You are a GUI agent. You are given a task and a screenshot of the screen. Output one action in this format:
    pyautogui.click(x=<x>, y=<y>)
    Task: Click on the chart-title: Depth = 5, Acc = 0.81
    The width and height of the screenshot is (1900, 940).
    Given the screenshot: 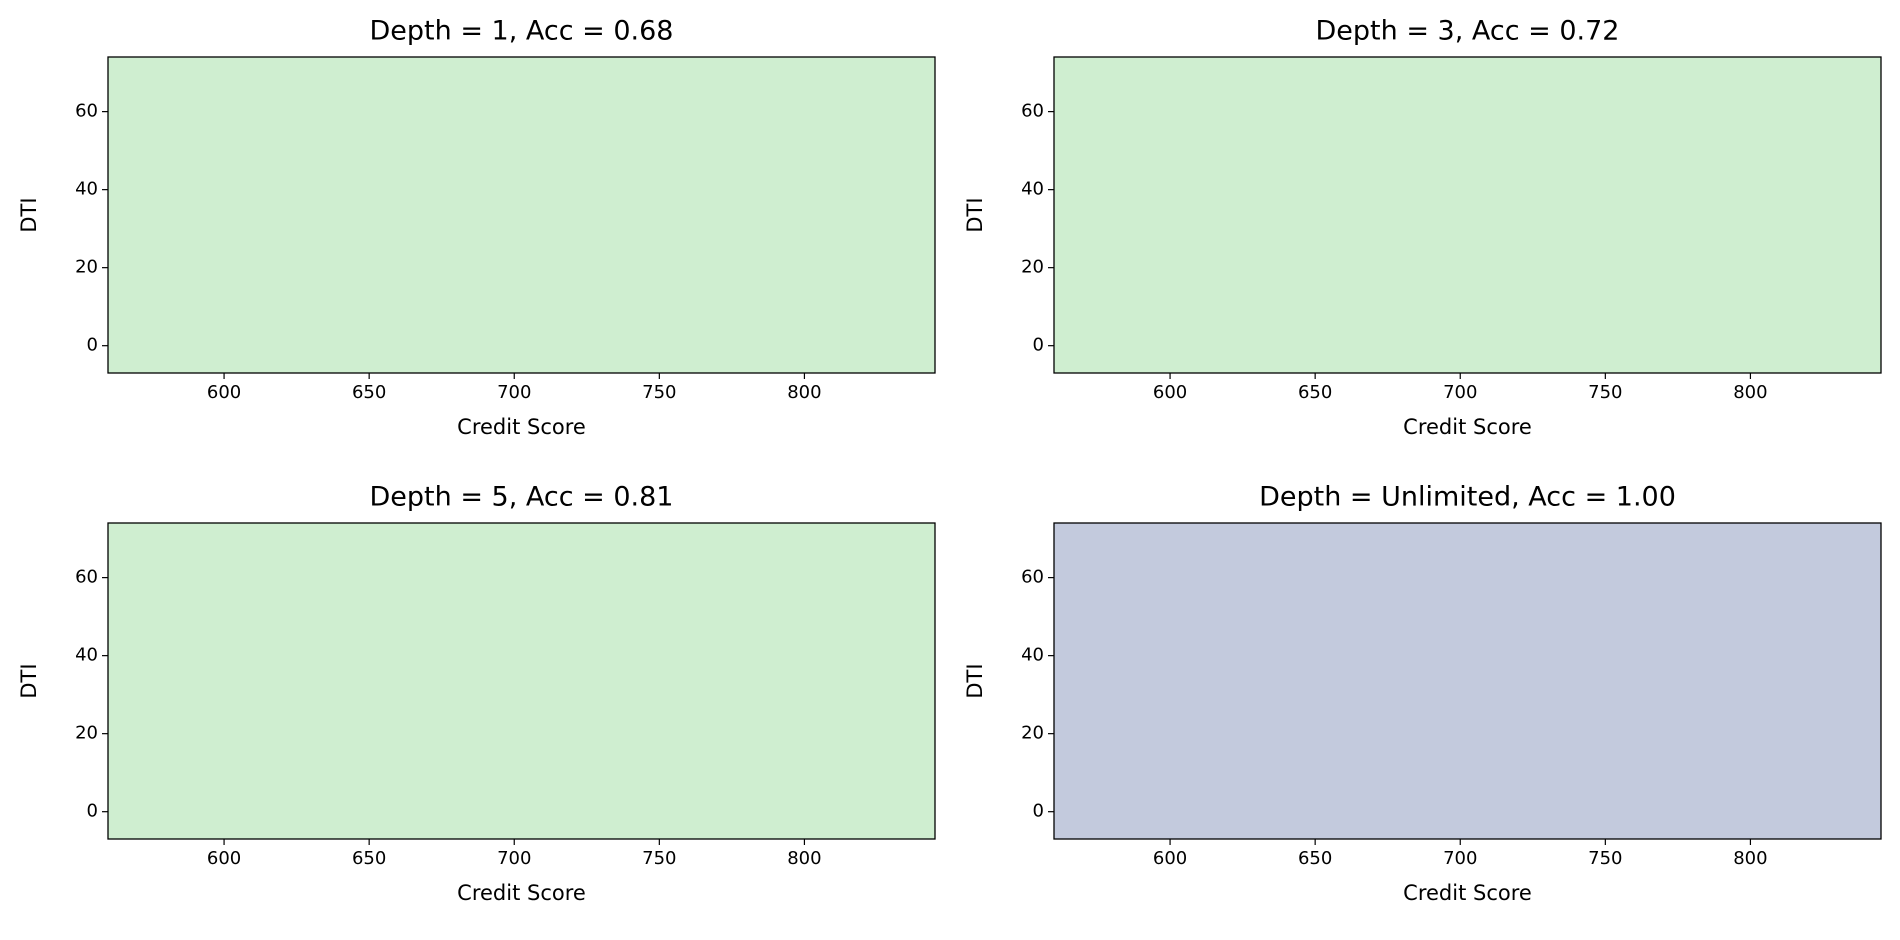 What is the action you would take?
    pyautogui.click(x=522, y=497)
    